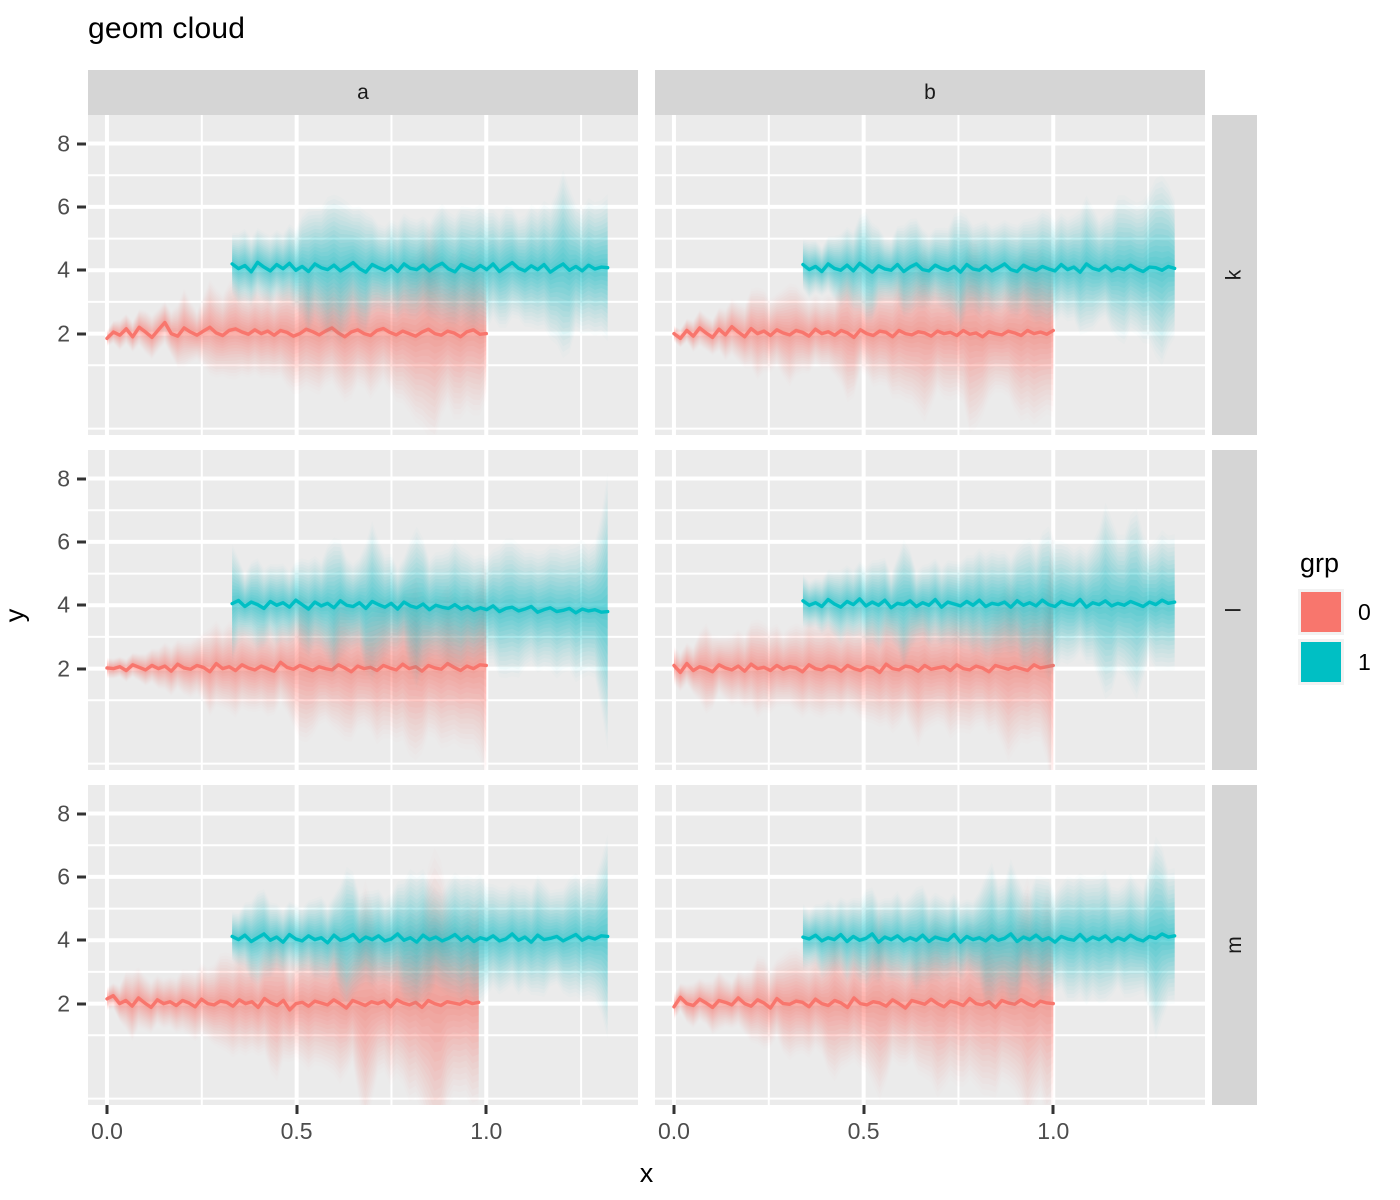  I want to click on facet-strip-row-k: k, so click(1234, 275).